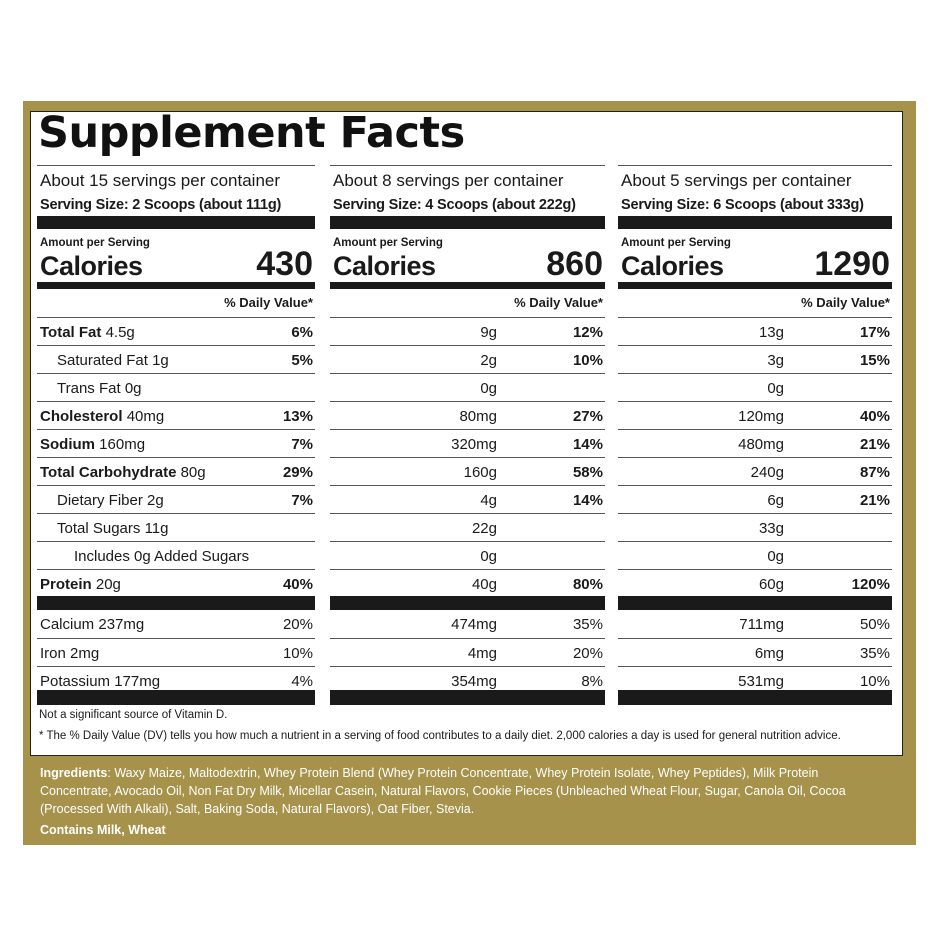 The image size is (940, 940). I want to click on mineral-daily-value: 35%, so click(587, 624).